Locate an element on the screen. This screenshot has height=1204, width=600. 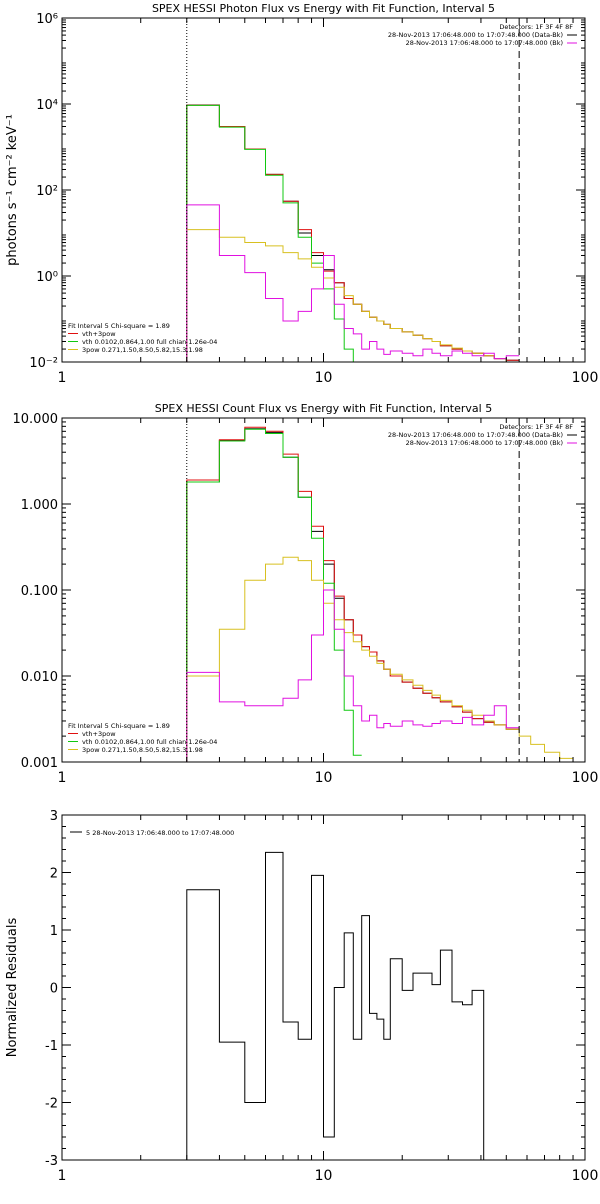
panel2-detectors-label: Detectors: 1F 3F 4F 8F is located at coordinates (536, 427).